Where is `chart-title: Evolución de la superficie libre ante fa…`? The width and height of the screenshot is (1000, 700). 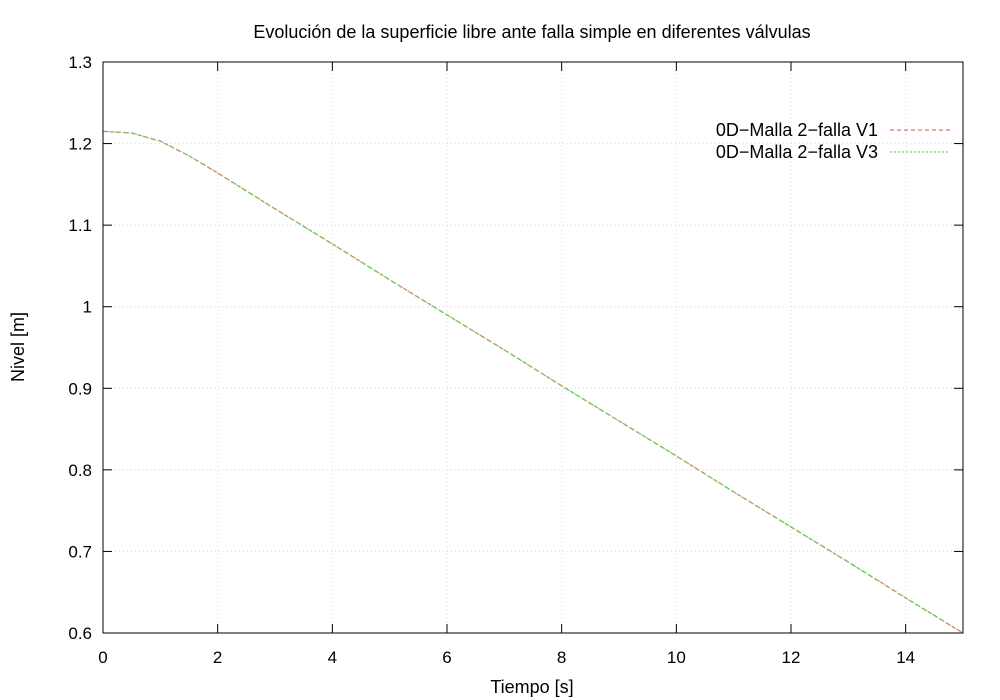
chart-title: Evolución de la superficie libre ante fa… is located at coordinates (531, 32).